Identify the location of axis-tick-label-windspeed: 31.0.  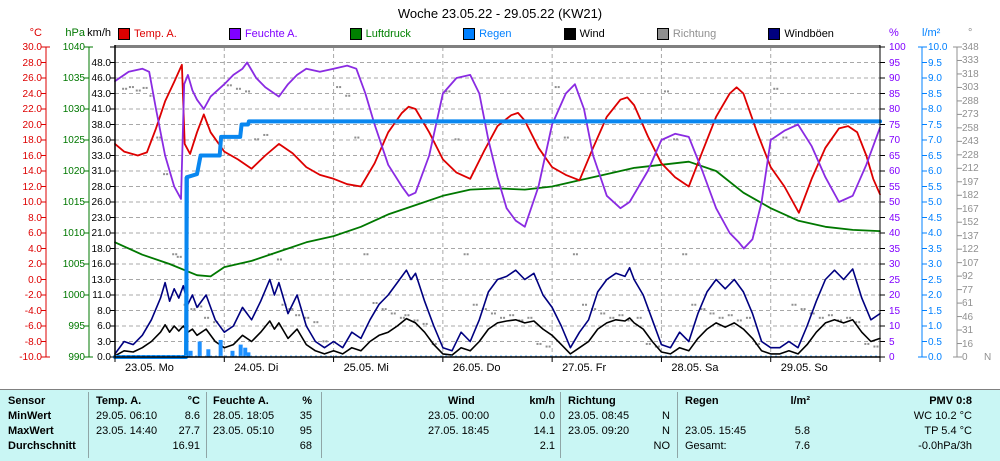
(101, 171).